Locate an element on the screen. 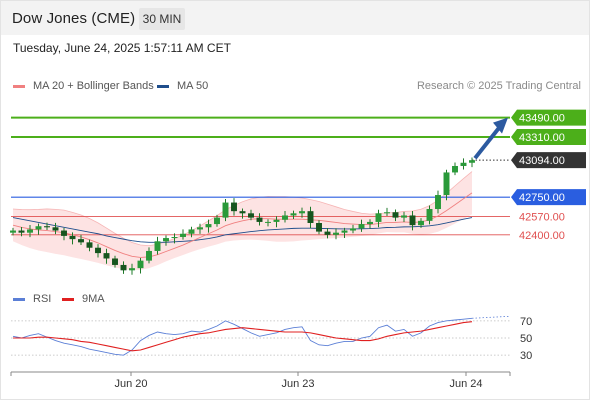 This screenshot has height=400, width=590. time-tick-label-0: Jun 20 is located at coordinates (130, 384).